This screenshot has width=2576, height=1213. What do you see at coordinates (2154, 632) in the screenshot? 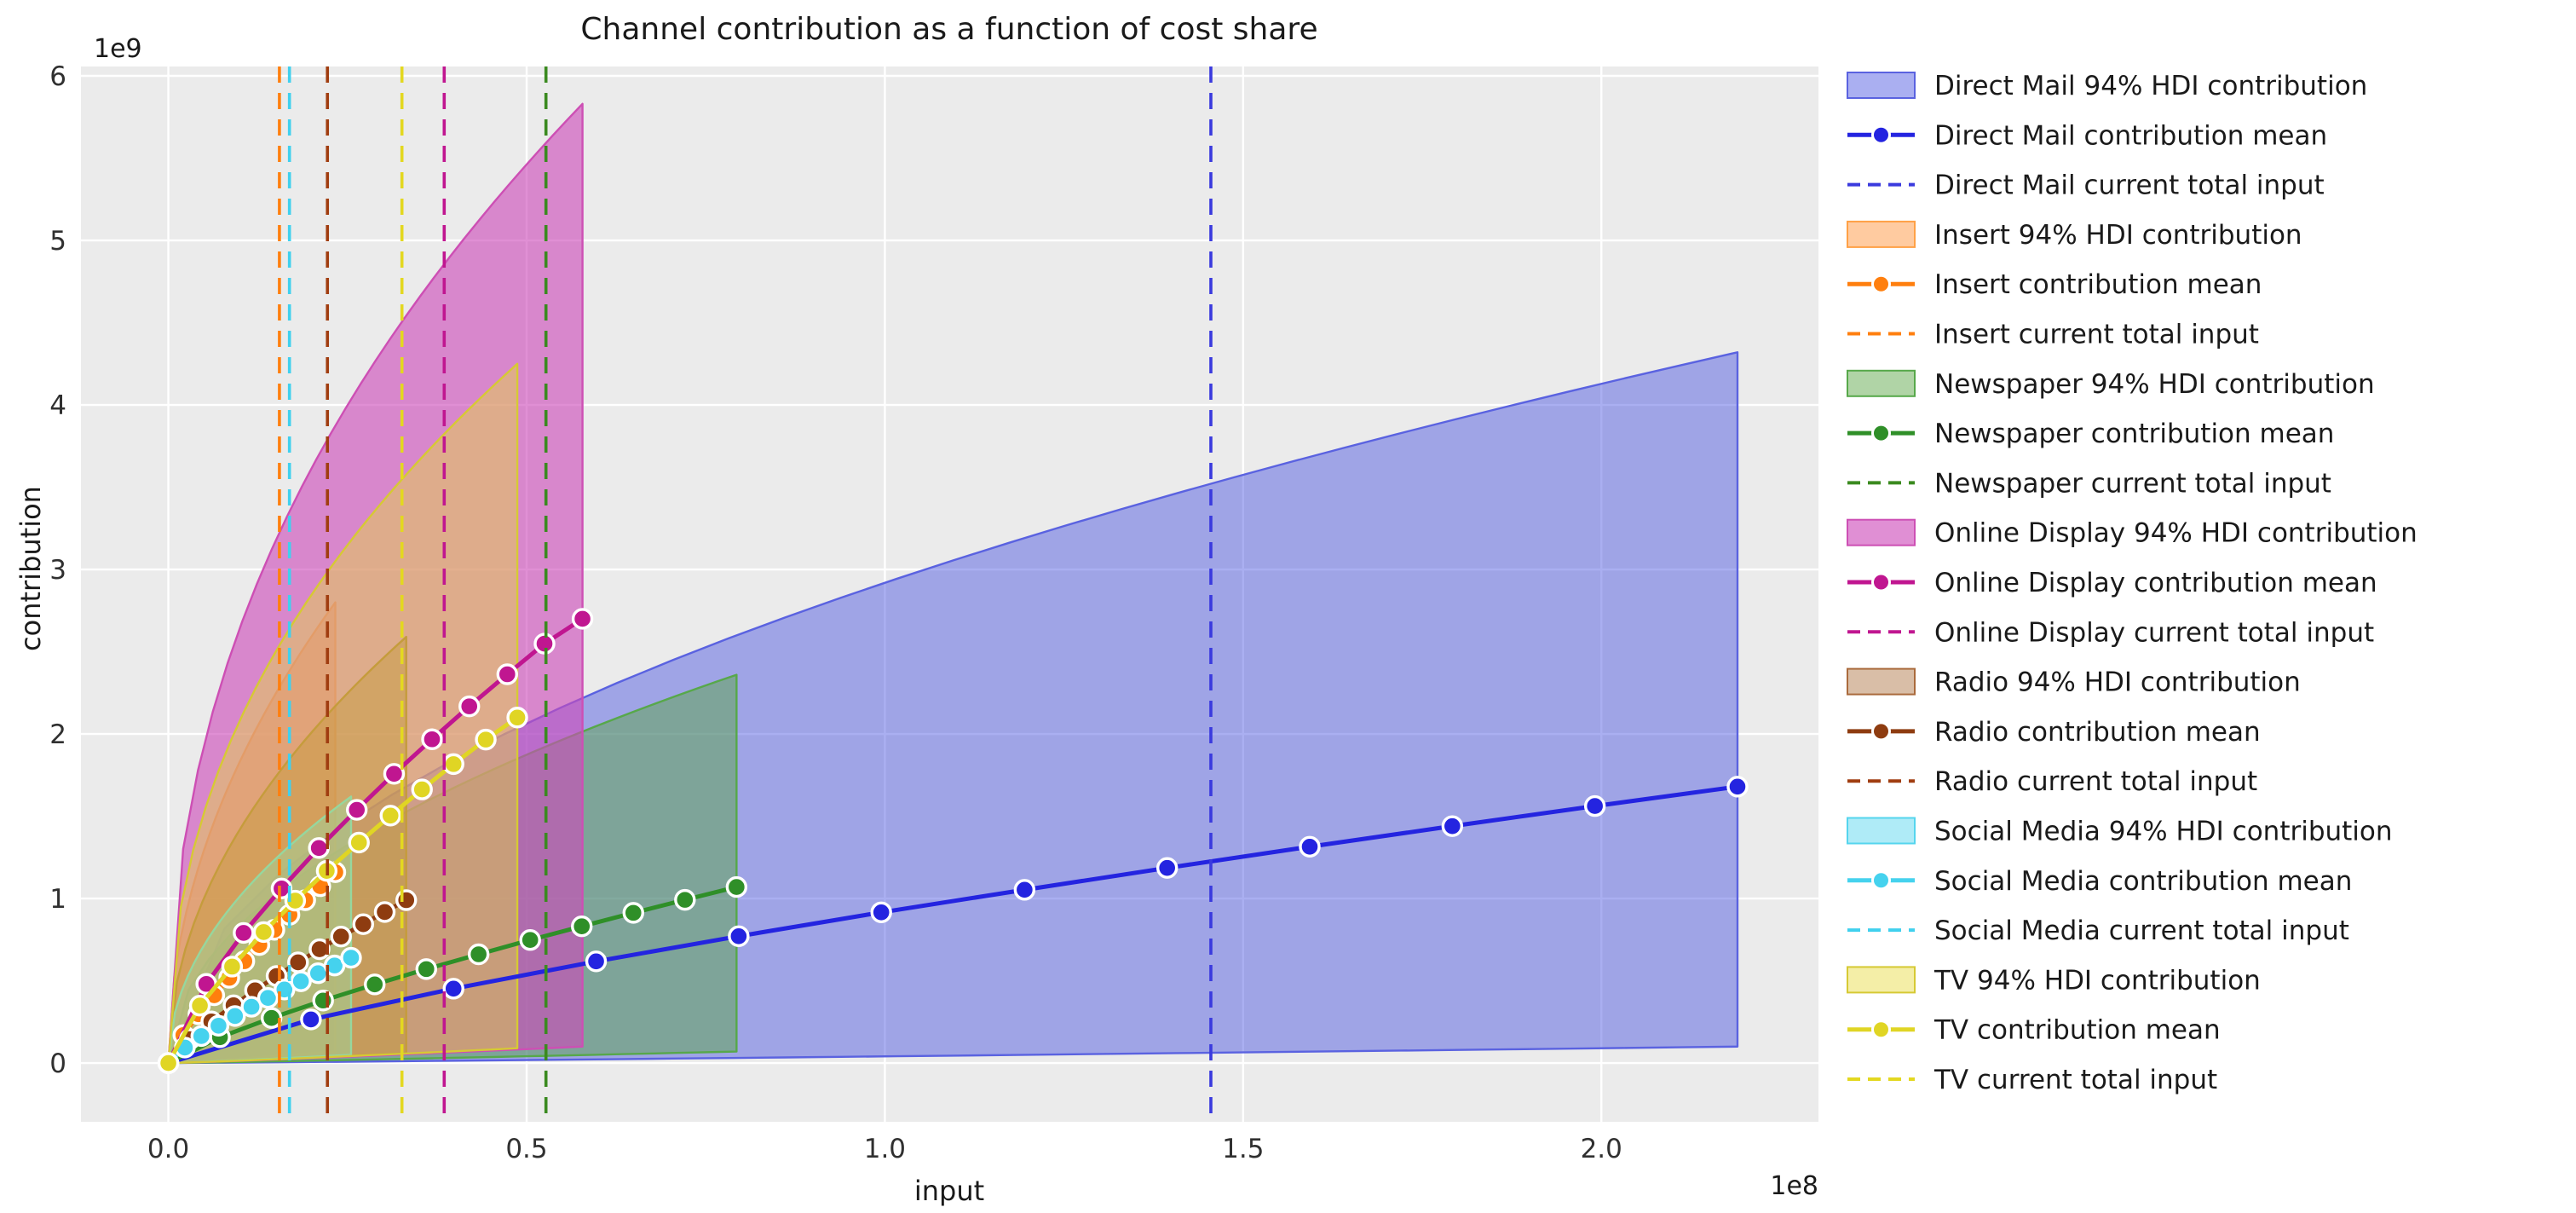
I see `legend-label-online-display-input: Online Display current total input` at bounding box center [2154, 632].